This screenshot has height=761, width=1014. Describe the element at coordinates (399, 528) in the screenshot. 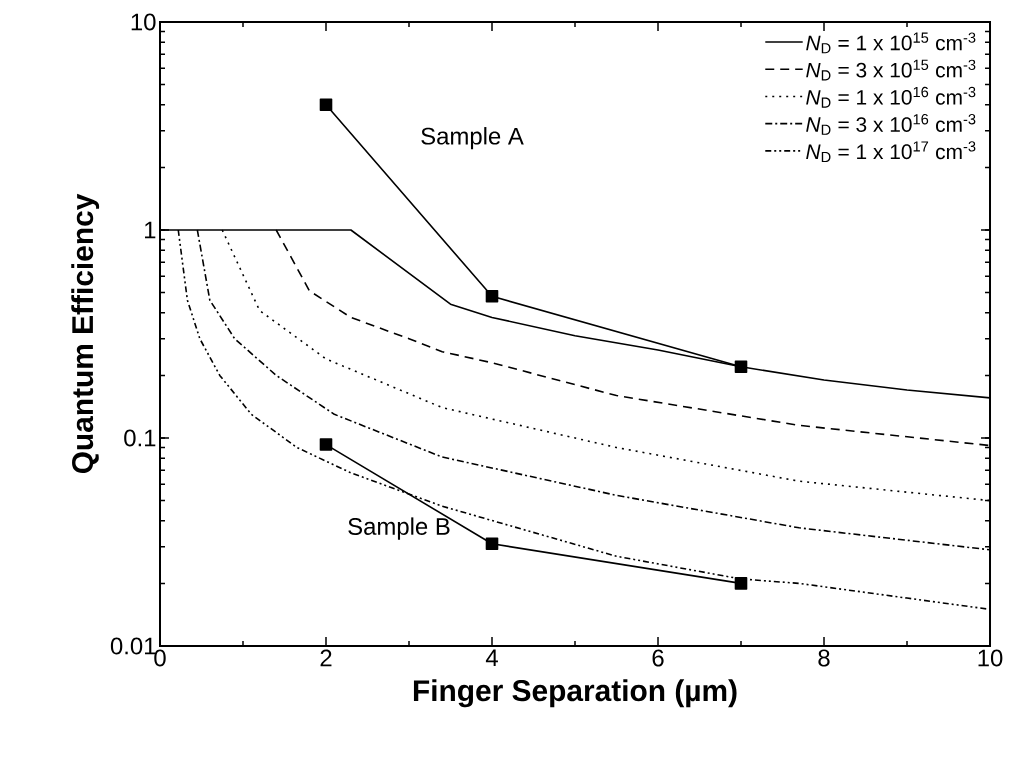

I see `series-label: Sample B` at that location.